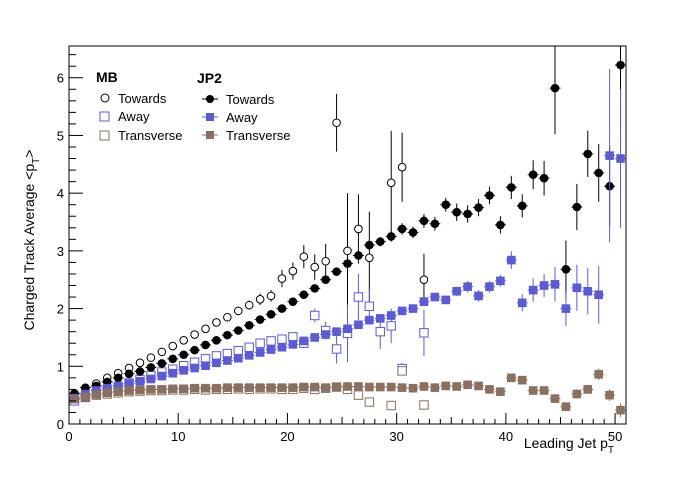  Describe the element at coordinates (209, 78) in the screenshot. I see `legend-title-jp2: JP2` at that location.